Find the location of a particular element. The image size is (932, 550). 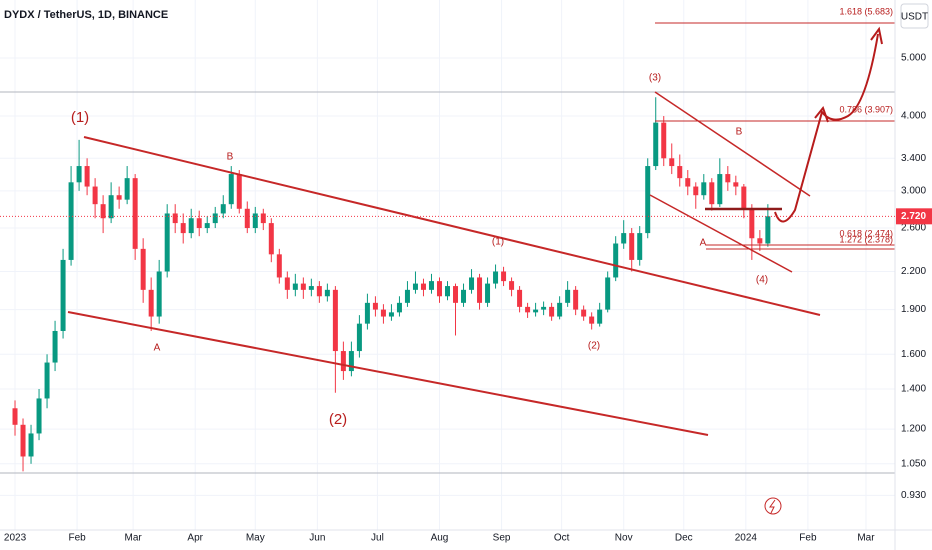

price-axis is located at coordinates (913, 275).